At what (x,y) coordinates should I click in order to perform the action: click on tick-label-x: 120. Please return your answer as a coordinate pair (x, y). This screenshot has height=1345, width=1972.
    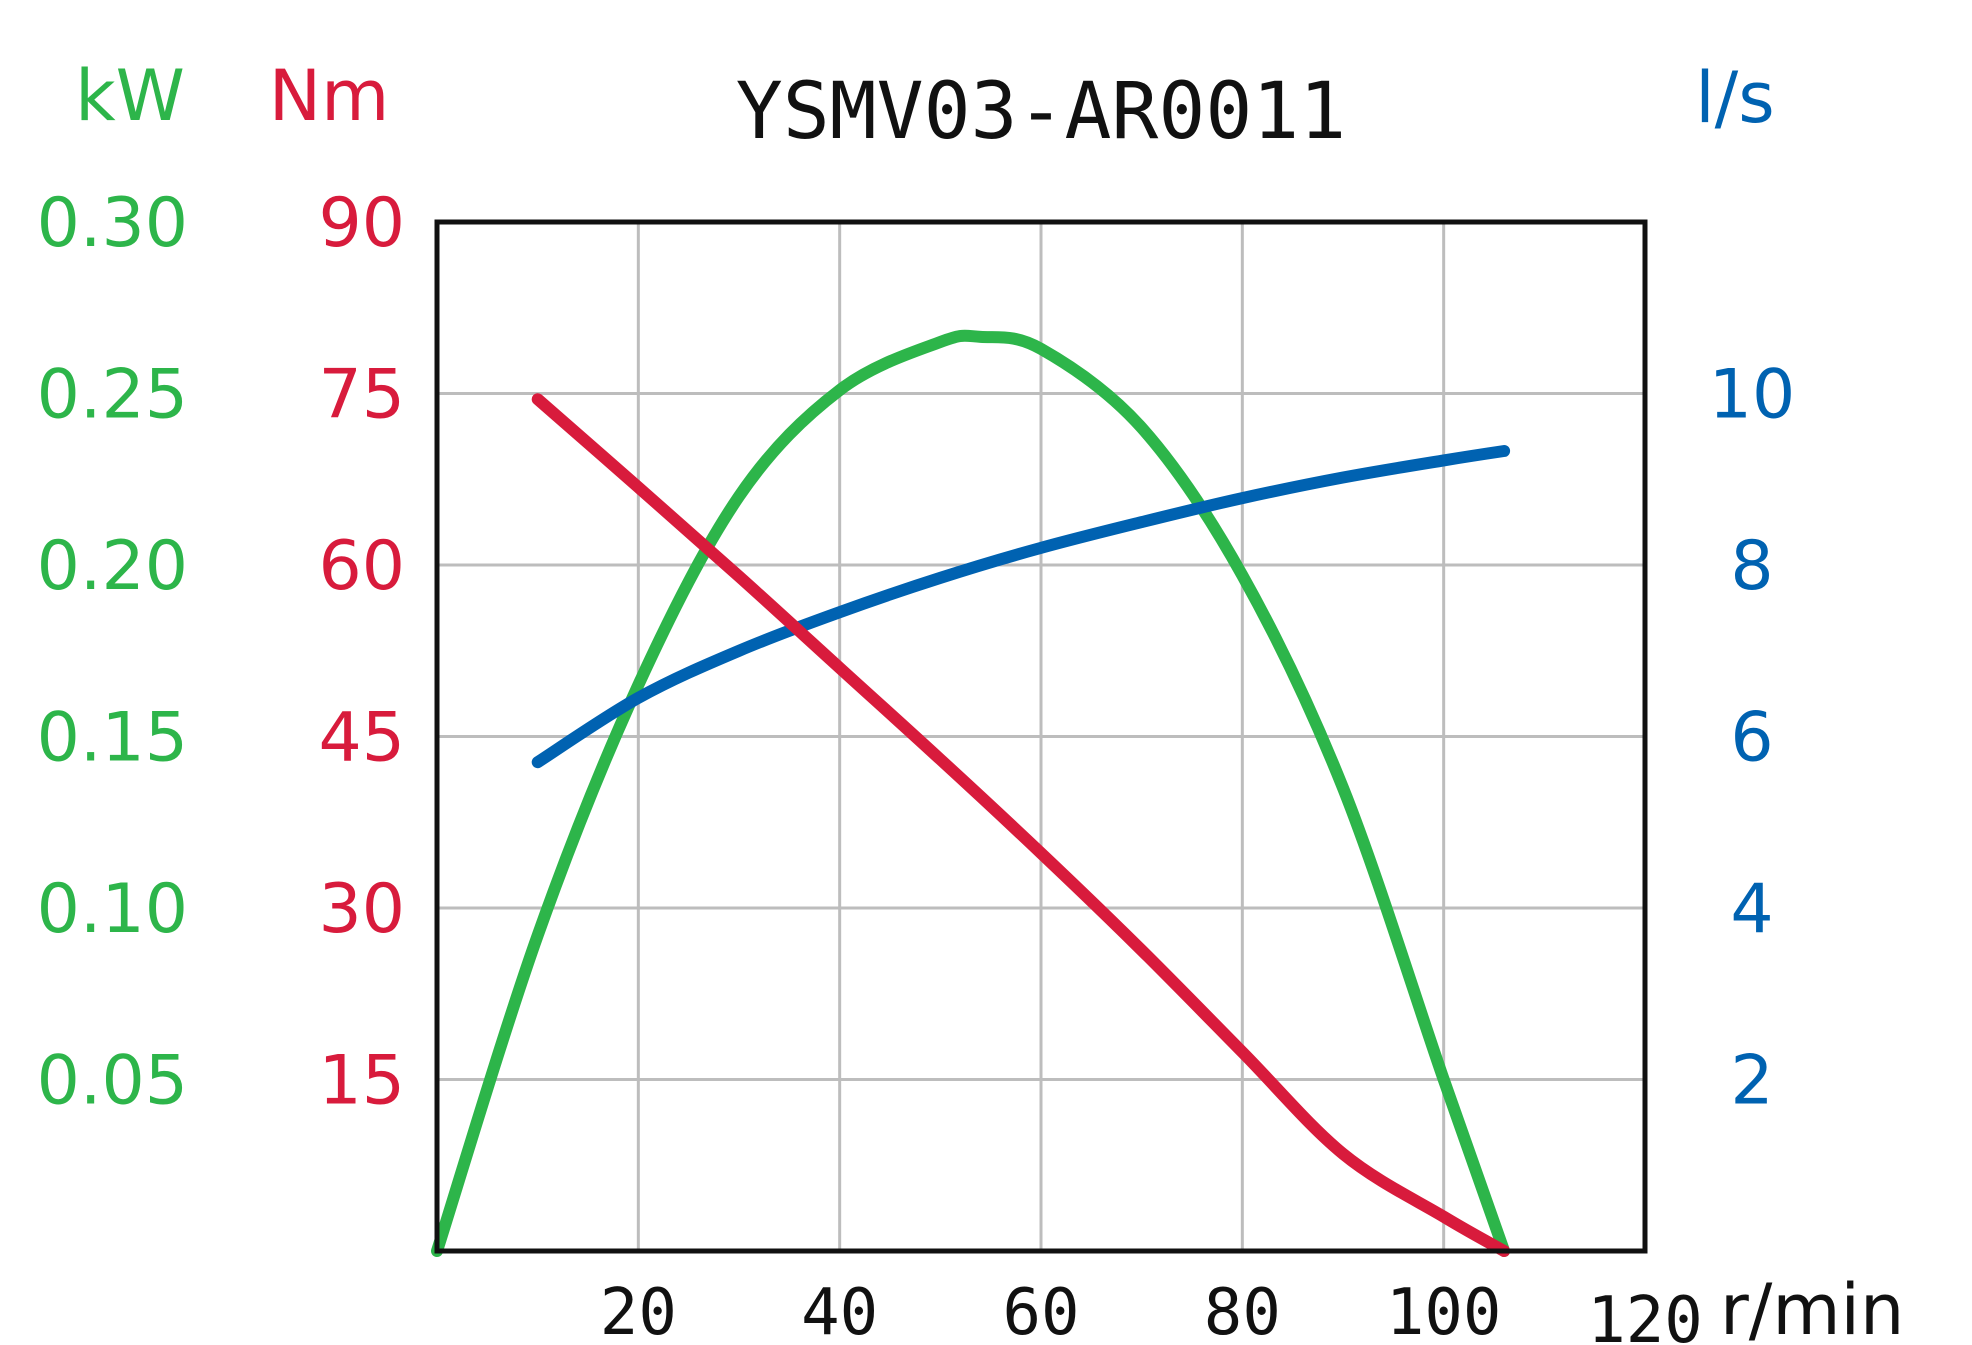
    Looking at the image, I should click on (1645, 1314).